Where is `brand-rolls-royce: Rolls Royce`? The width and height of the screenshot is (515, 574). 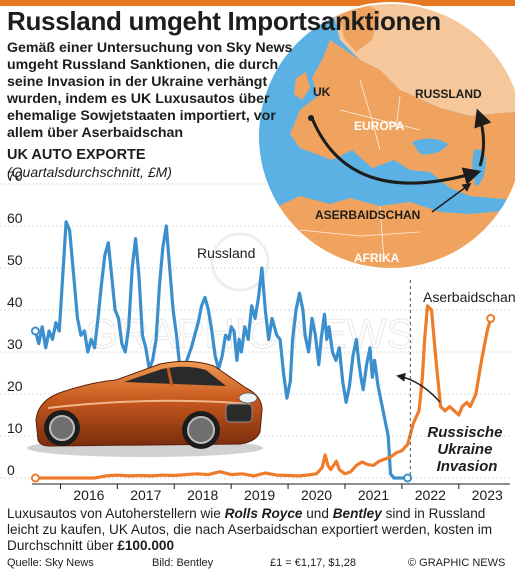
brand-rolls-royce: Rolls Royce is located at coordinates (263, 513).